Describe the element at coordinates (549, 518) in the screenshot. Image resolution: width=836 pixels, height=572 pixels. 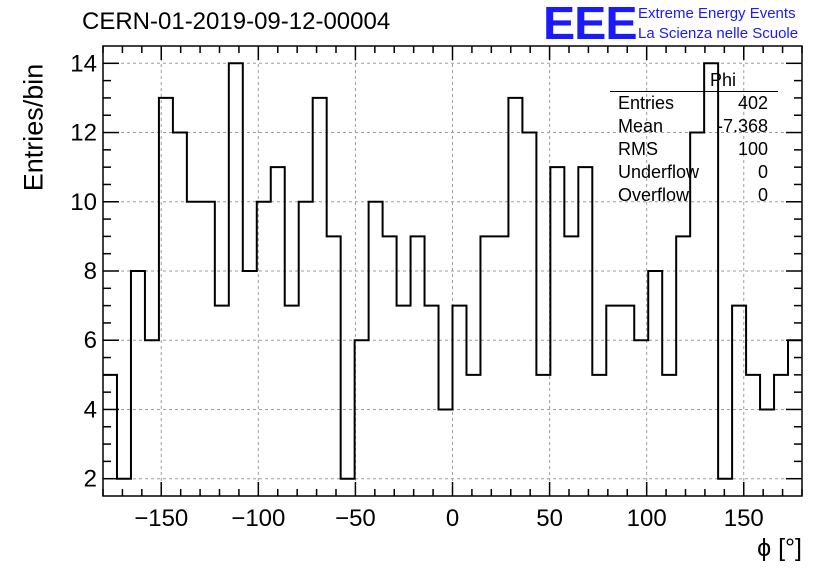
I see `x-tick-label: 50` at that location.